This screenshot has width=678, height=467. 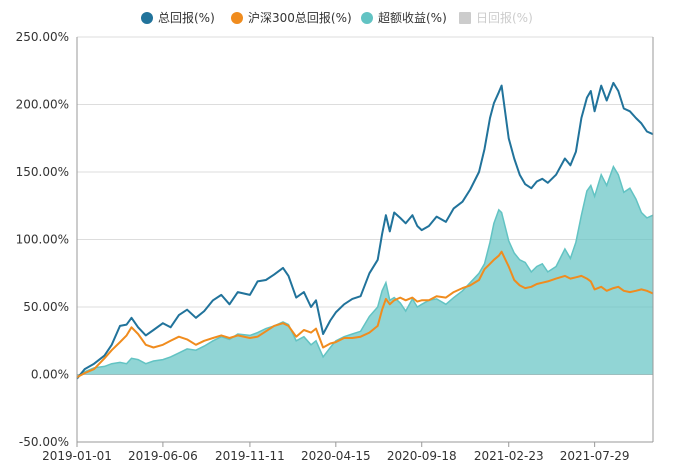 What do you see at coordinates (412, 17) in the screenshot?
I see `legend-label: 超额收益(%)` at bounding box center [412, 17].